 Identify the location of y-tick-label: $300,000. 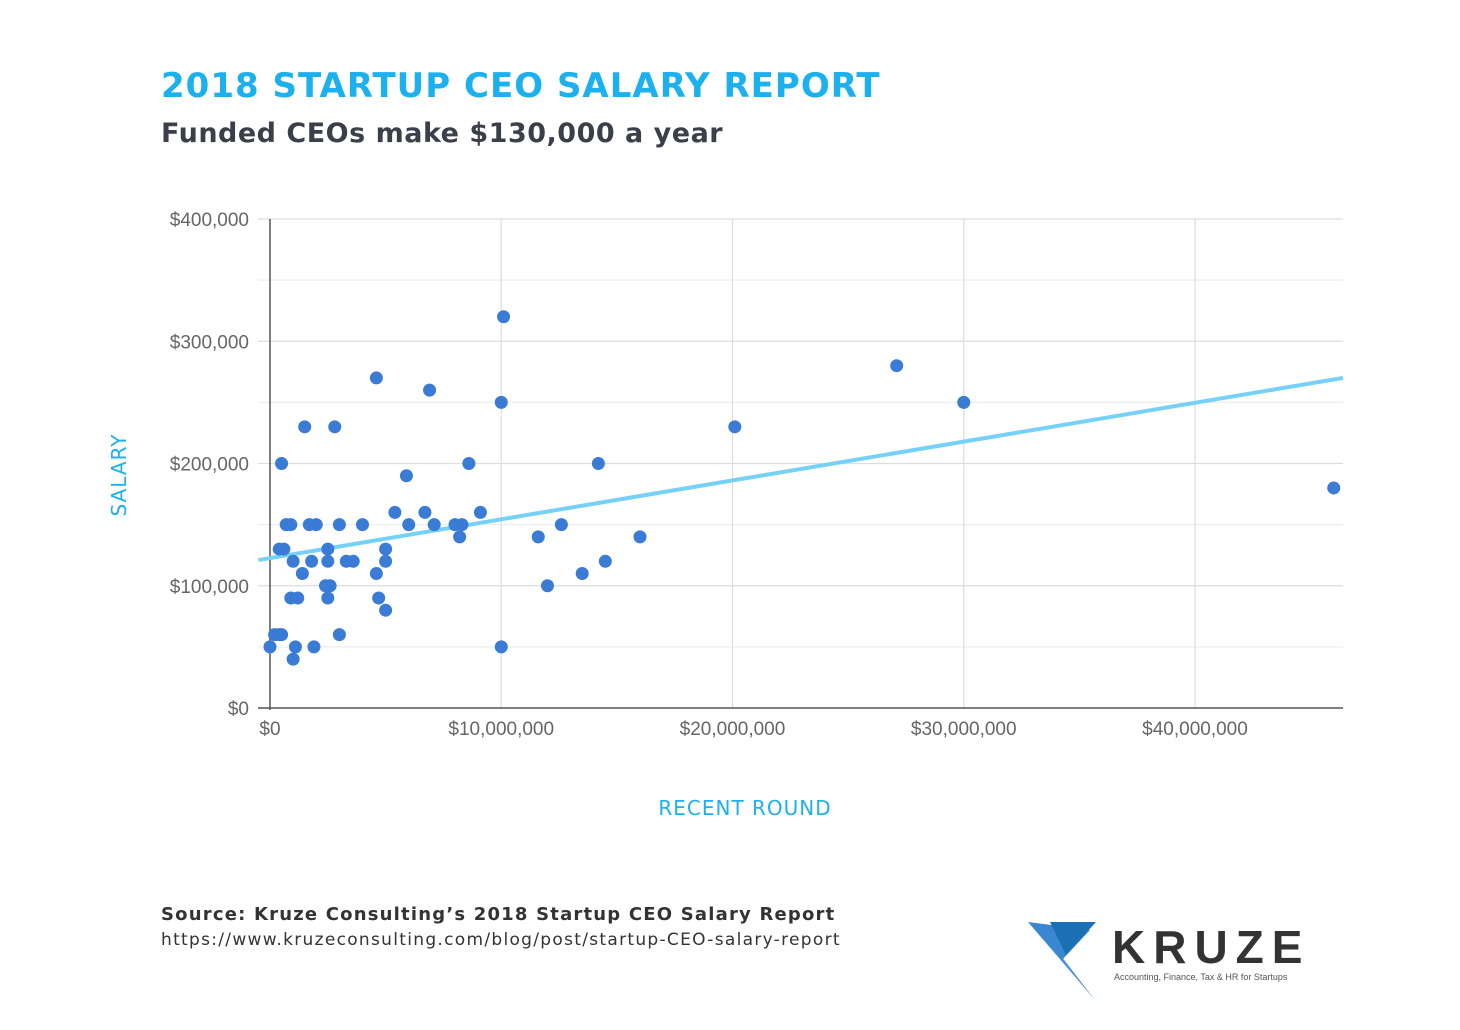
(209, 342).